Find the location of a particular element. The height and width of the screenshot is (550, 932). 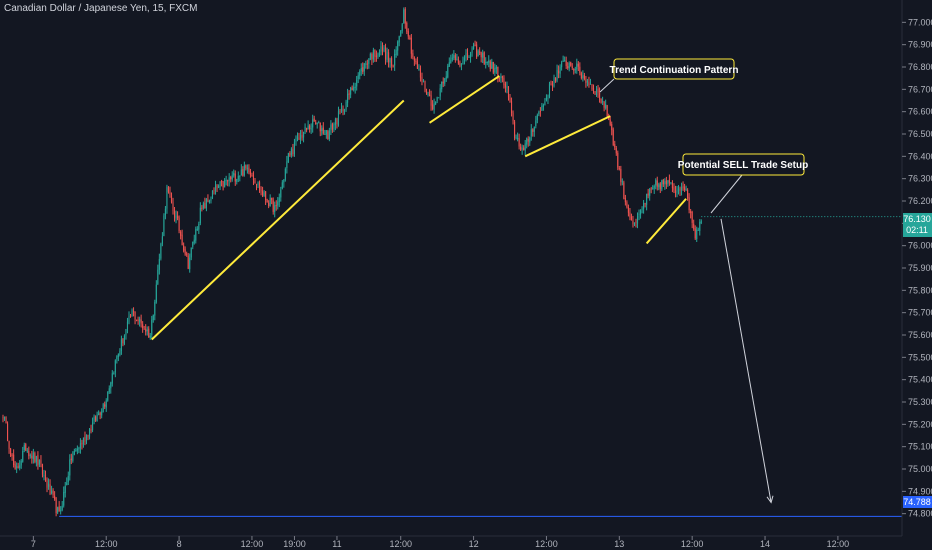

projection-arrow-line is located at coordinates (746, 360).